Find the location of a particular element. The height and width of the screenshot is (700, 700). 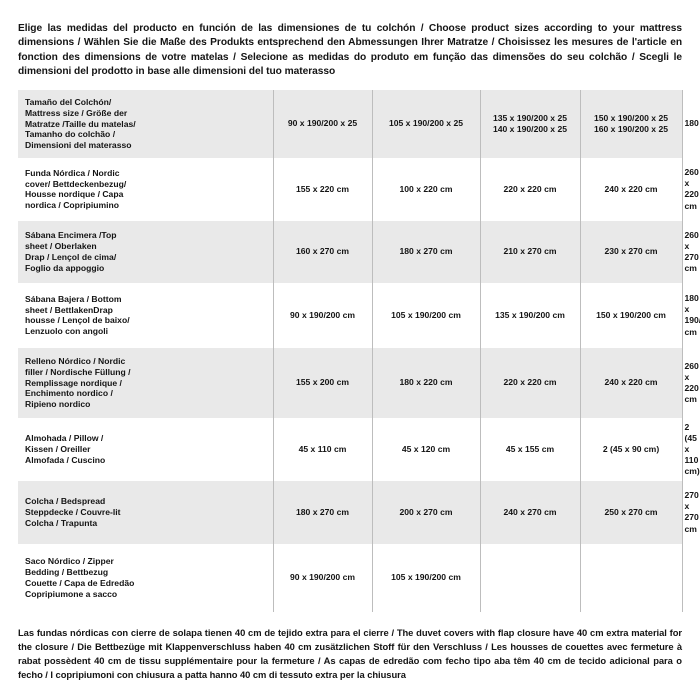

header-size-text: 140 x 190/200 x 25 is located at coordinates (530, 128).